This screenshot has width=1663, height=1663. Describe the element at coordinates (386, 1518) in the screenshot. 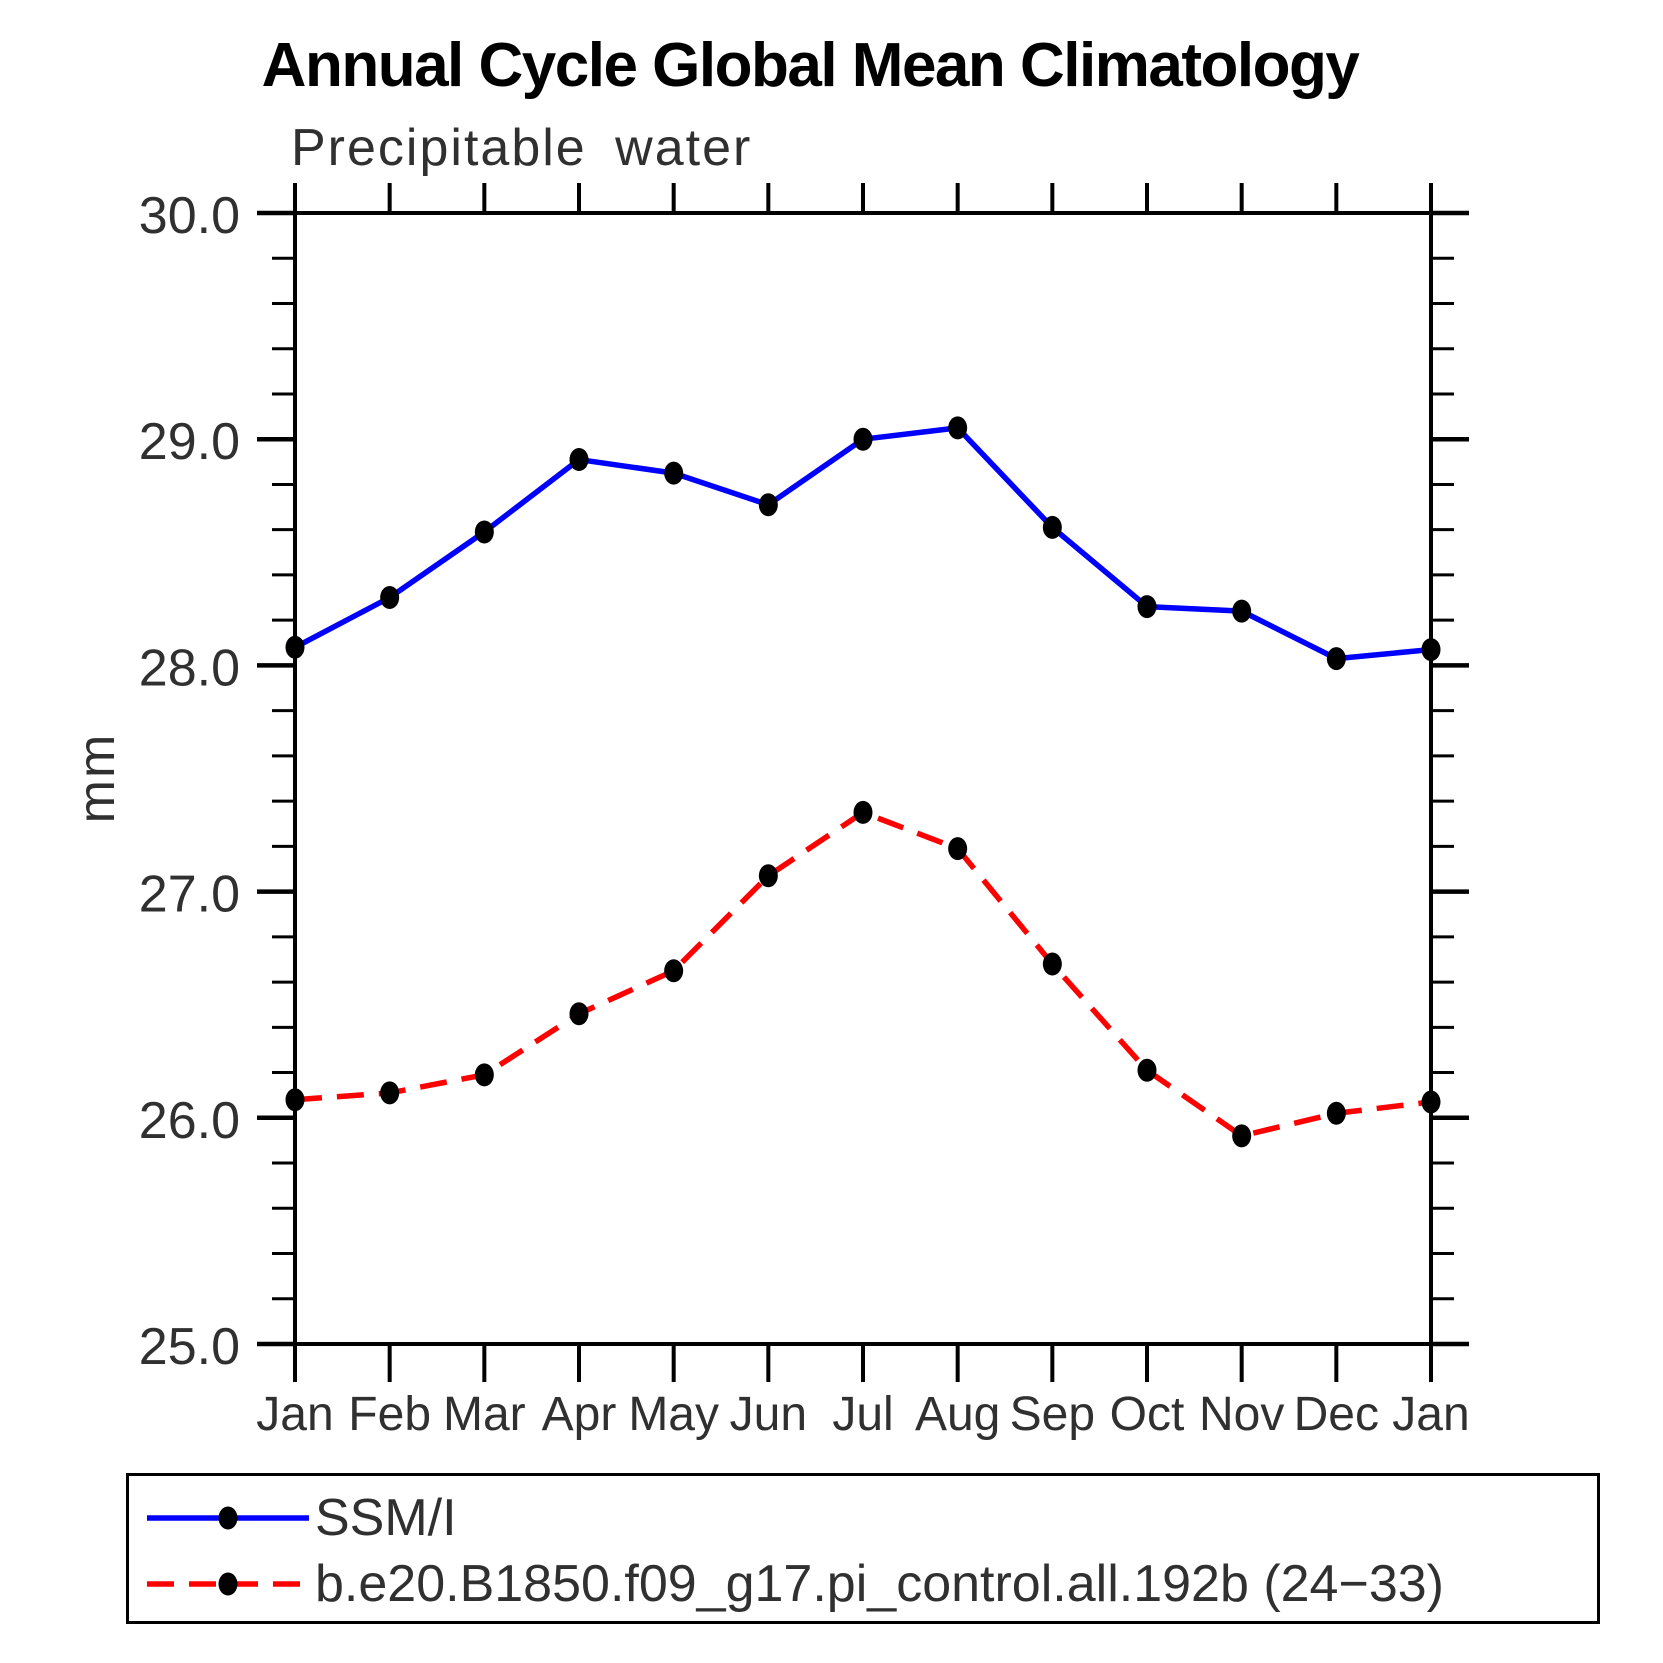

I see `legend-label-ssmi: SSM/I` at that location.